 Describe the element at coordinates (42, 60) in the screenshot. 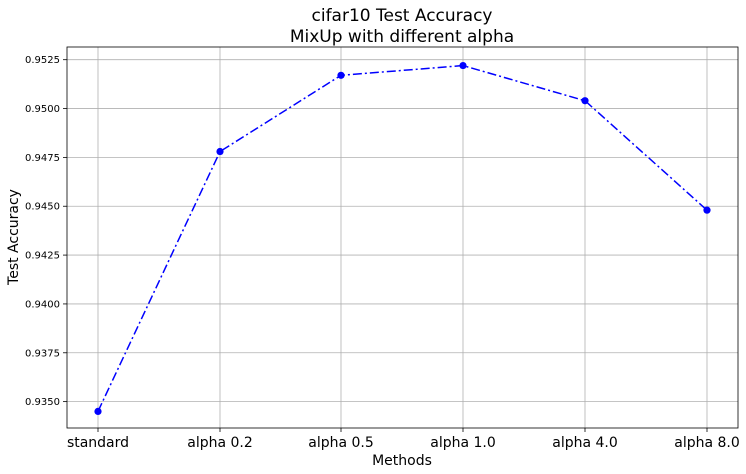

I see `y-tick-label: 0.9525` at that location.